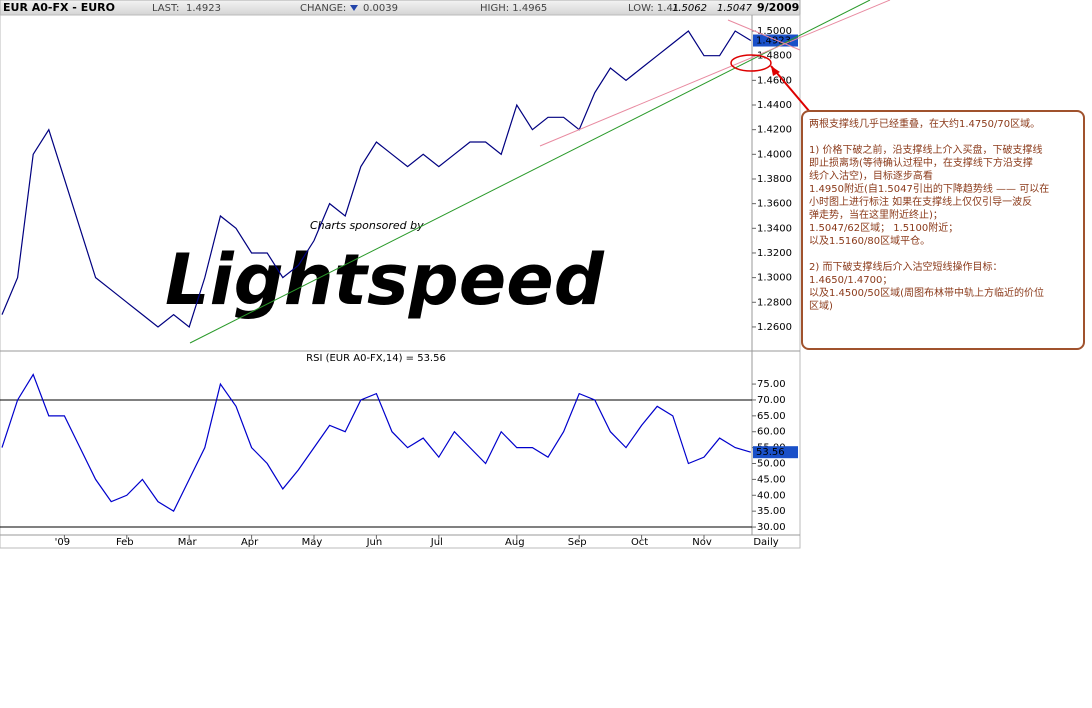  Describe the element at coordinates (774, 204) in the screenshot. I see `y-tick-label: 1.3600` at that location.